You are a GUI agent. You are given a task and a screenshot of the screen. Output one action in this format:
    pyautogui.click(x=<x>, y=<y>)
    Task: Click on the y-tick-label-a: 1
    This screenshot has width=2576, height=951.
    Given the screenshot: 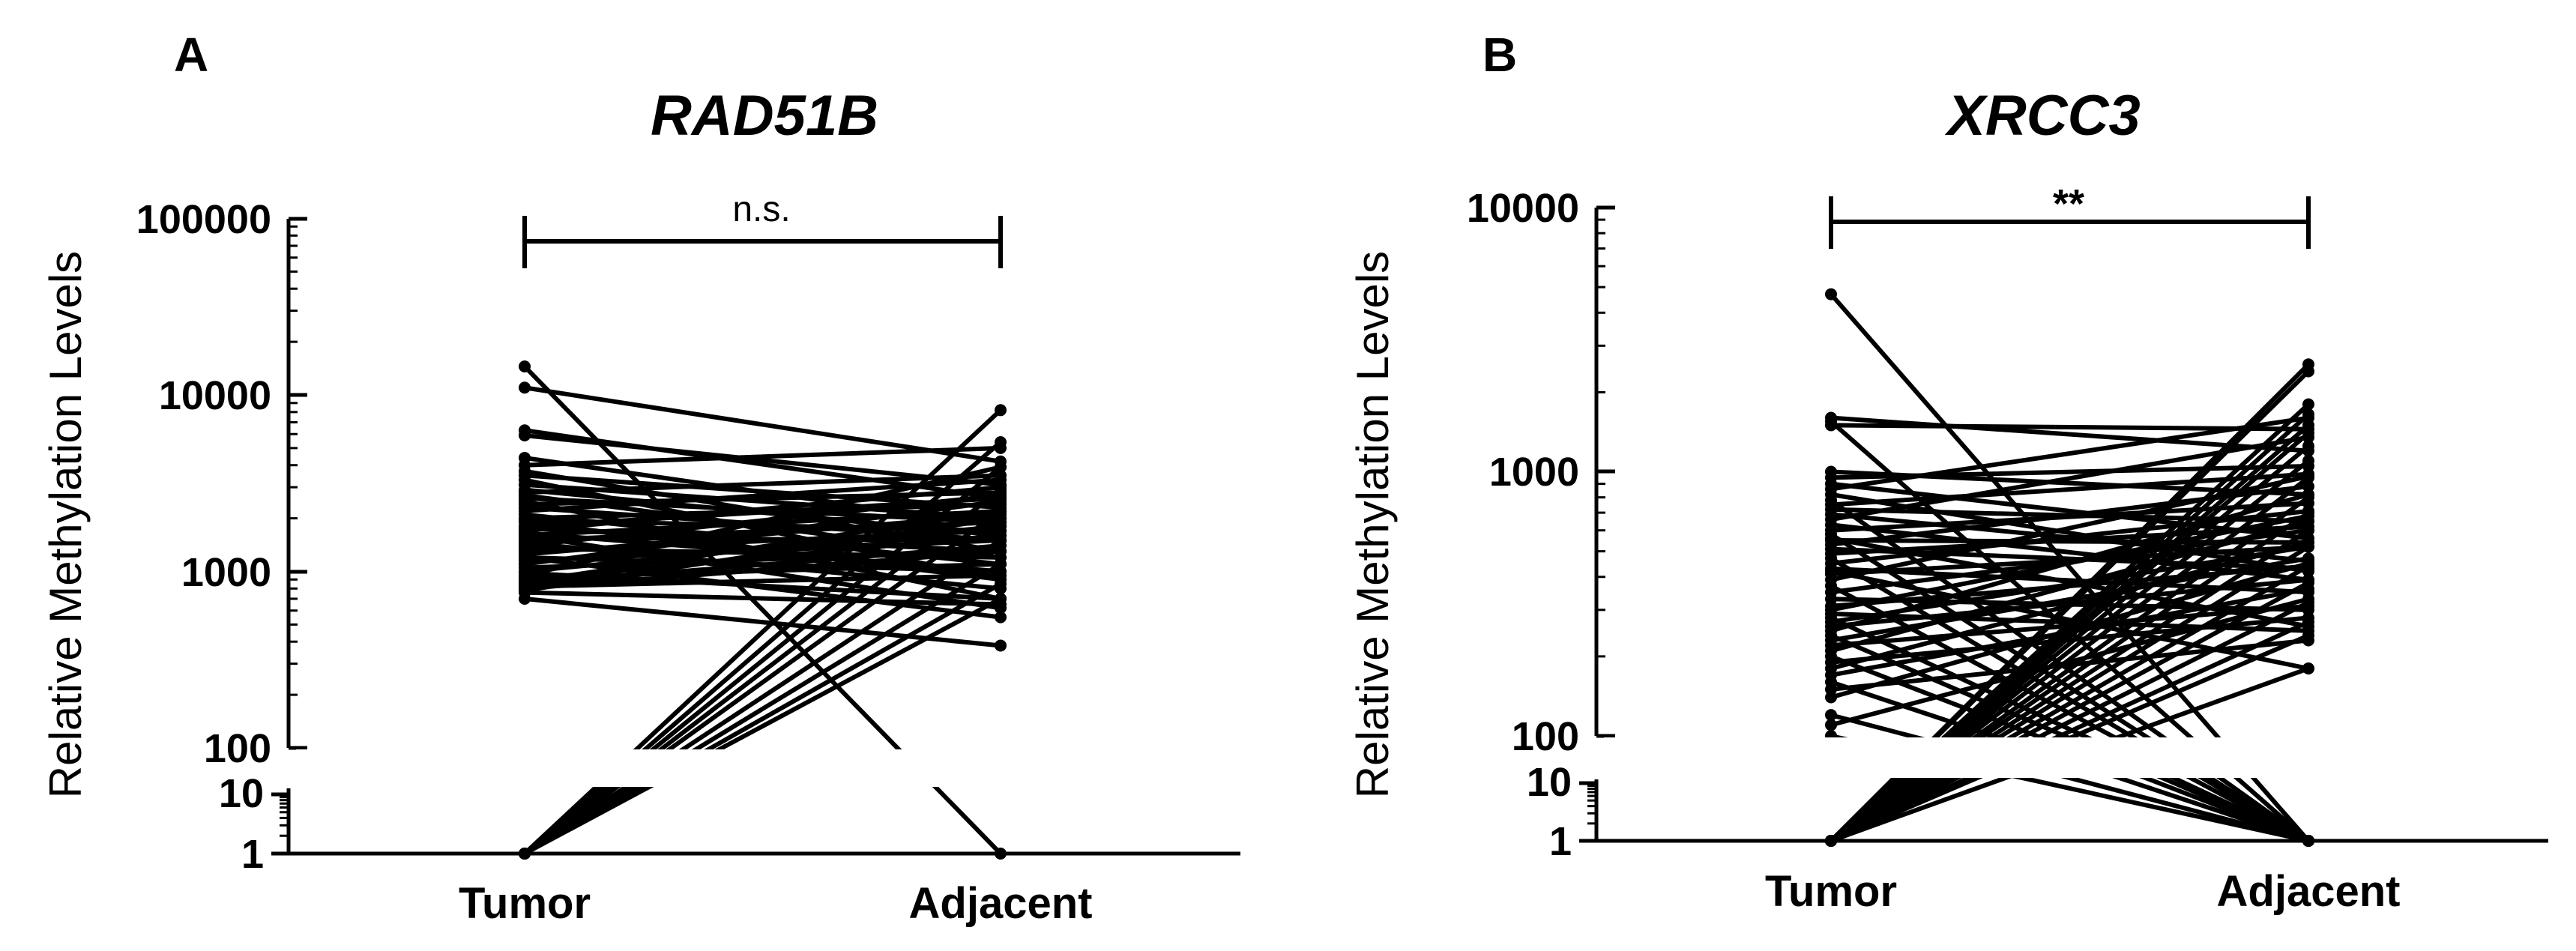 What is the action you would take?
    pyautogui.click(x=253, y=854)
    